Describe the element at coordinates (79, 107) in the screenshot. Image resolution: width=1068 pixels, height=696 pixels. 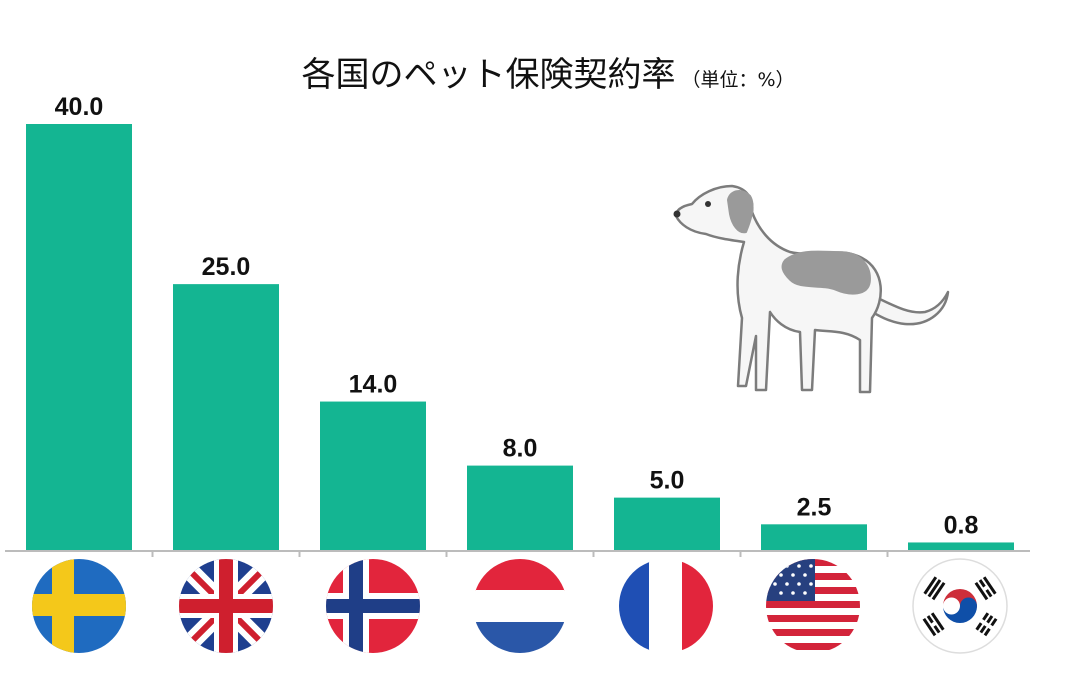
I see `bar-value-label-0: 40.0` at that location.